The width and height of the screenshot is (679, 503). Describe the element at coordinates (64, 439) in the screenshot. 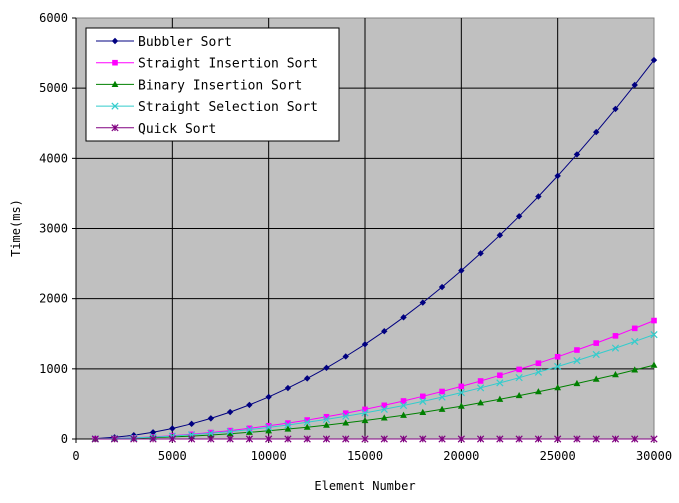

I see `y-tick-label: 0` at that location.